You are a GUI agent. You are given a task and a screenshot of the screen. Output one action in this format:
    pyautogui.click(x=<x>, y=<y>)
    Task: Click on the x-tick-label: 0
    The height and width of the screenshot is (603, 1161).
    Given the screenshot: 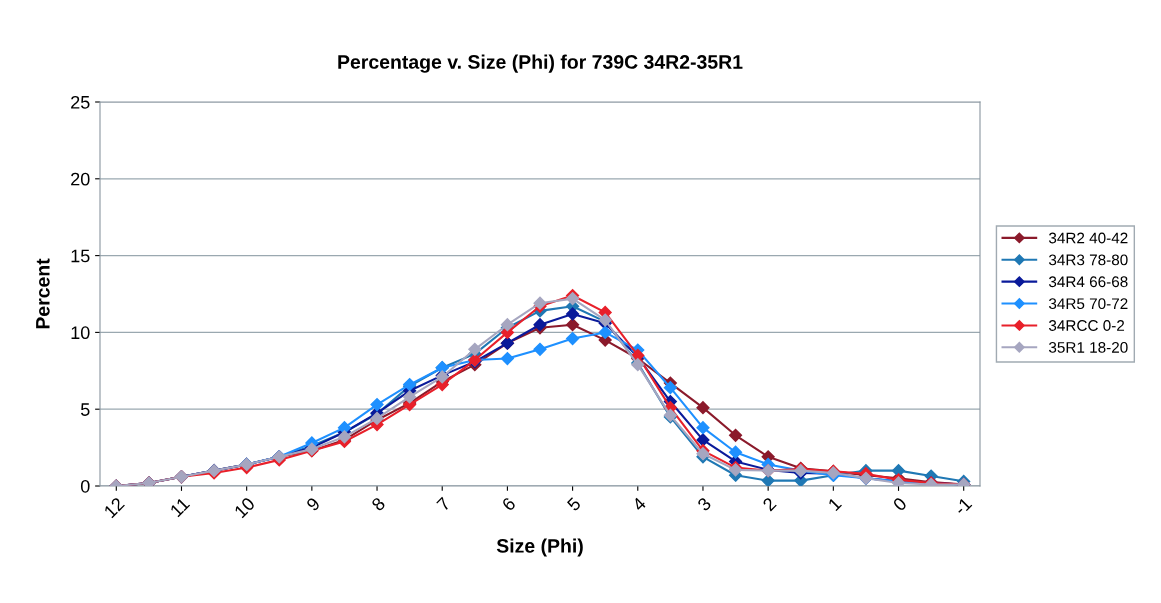 What is the action you would take?
    pyautogui.click(x=900, y=504)
    